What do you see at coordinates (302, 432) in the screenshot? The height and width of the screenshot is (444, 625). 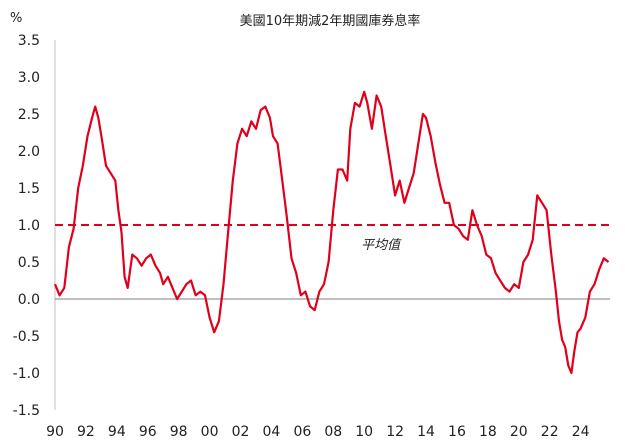 I see `x-tick-label: 06` at bounding box center [302, 432].